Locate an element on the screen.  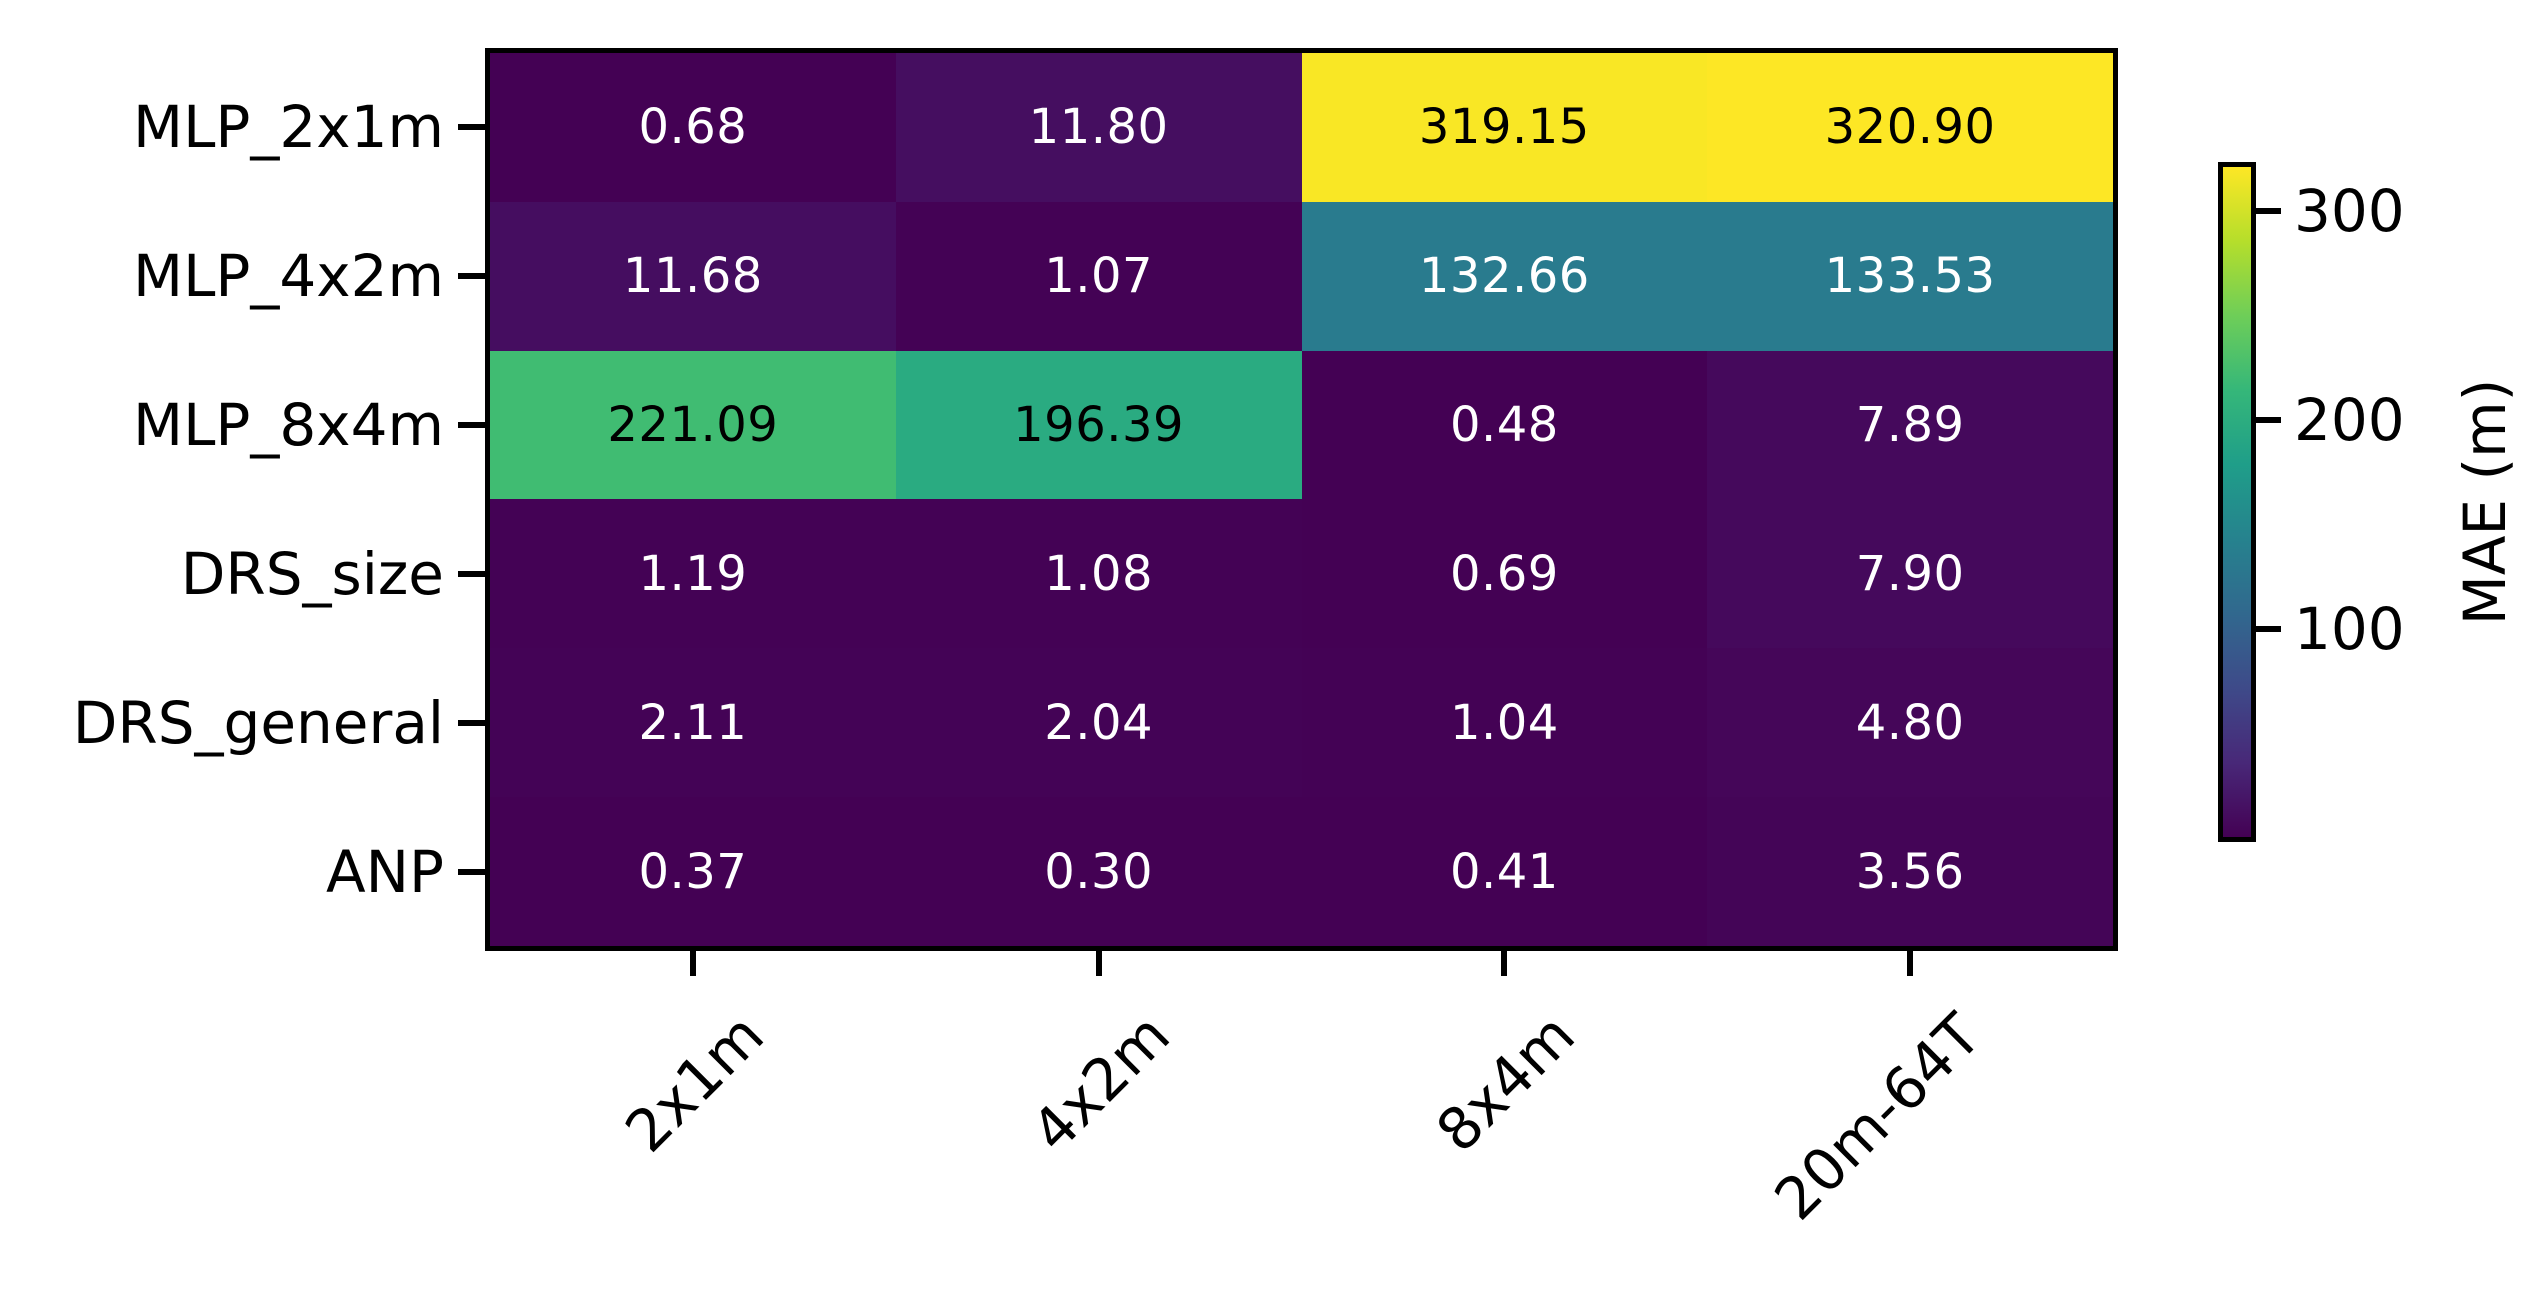
heatmap-cell-ANP-8x4m: 0.41 is located at coordinates (1504, 871).